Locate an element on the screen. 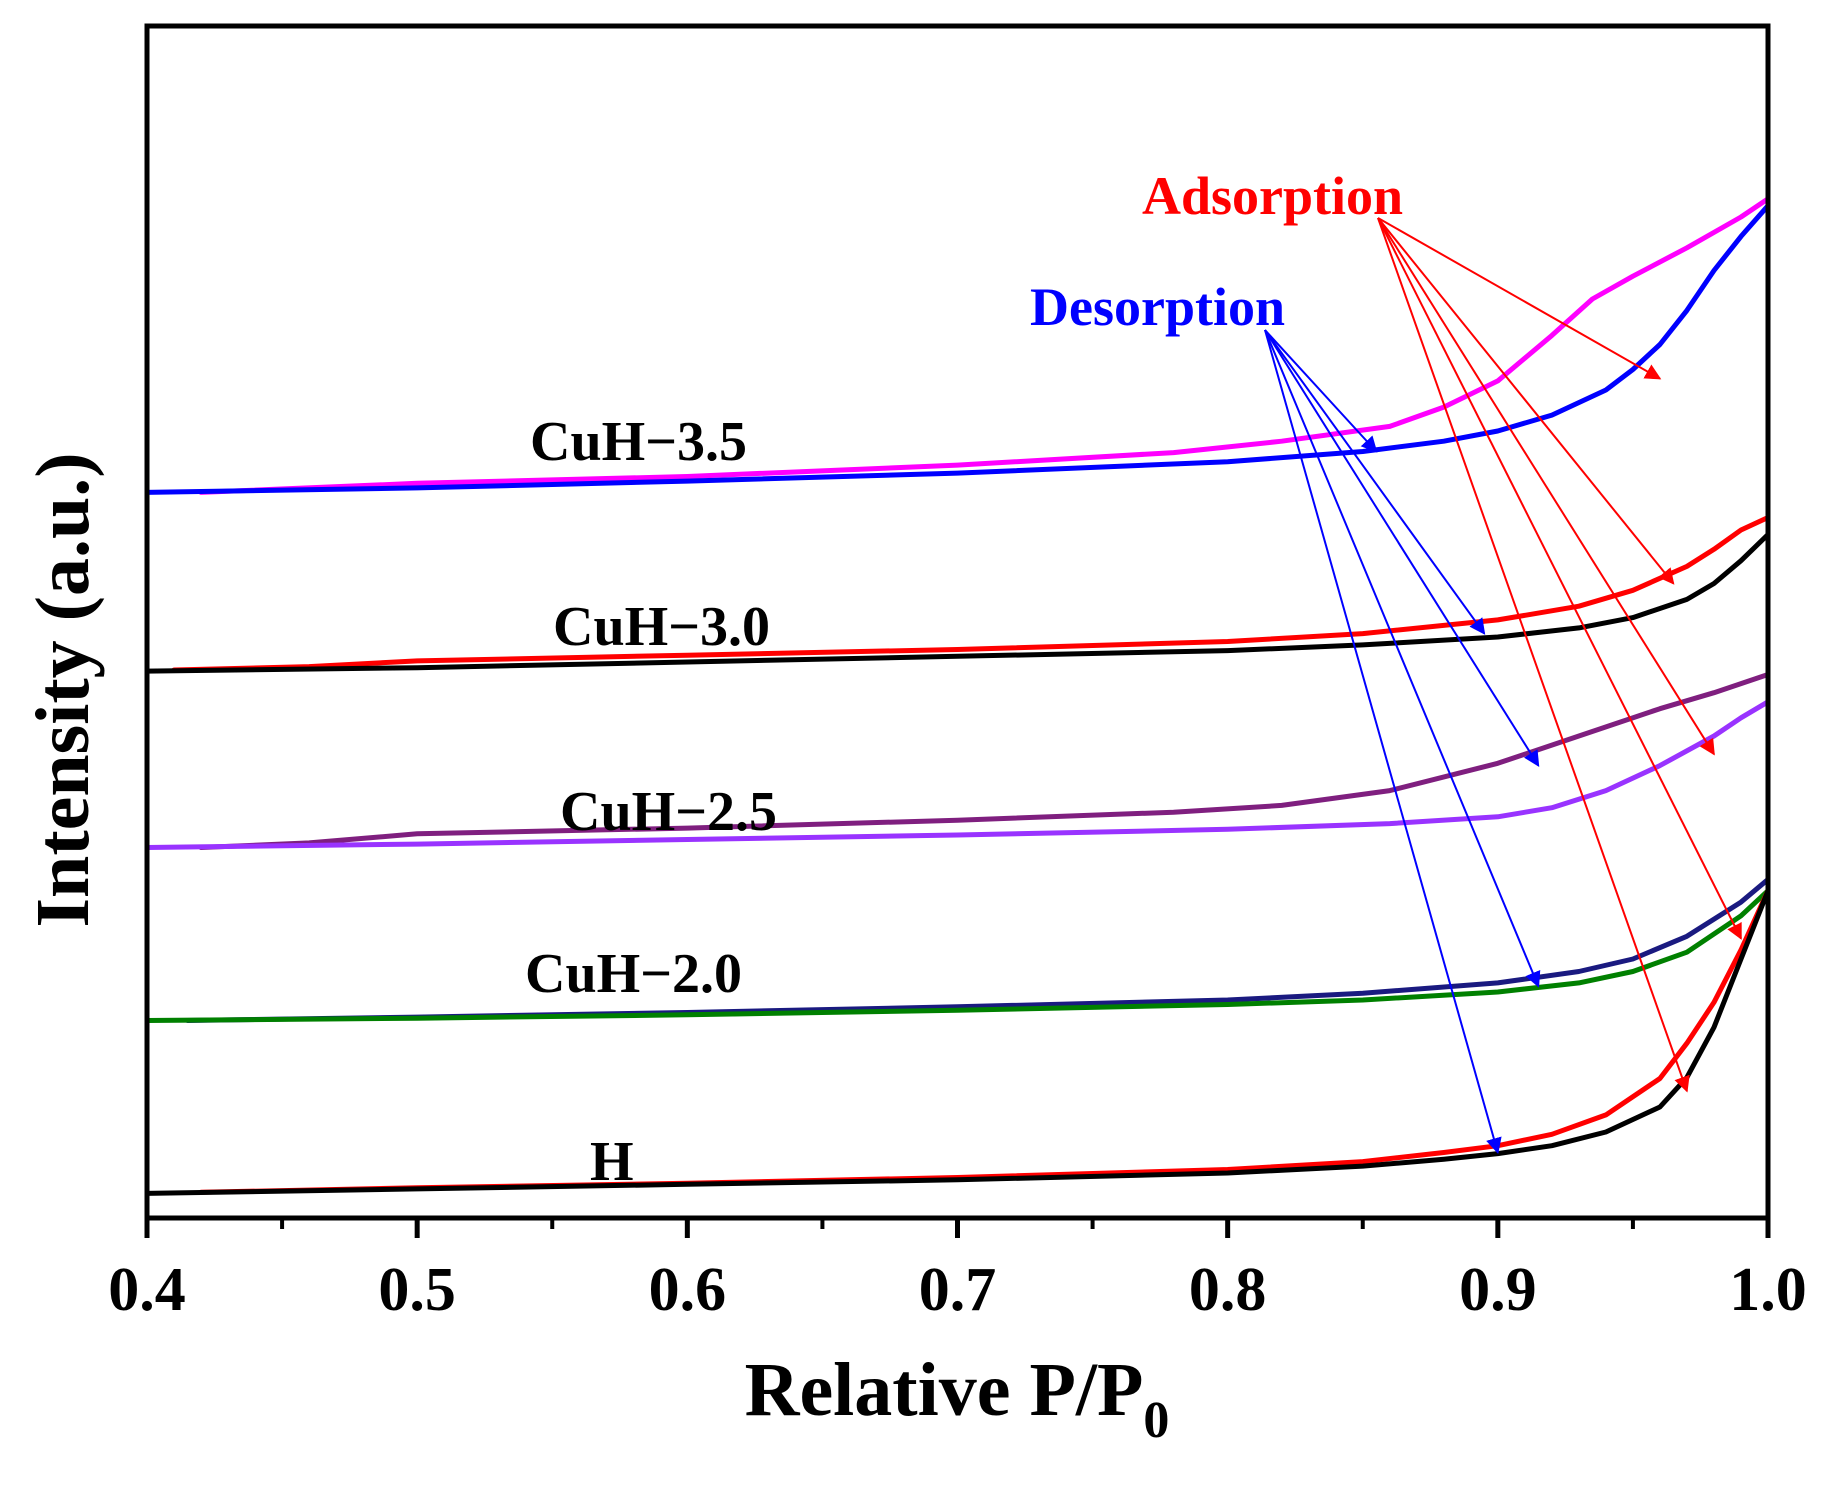 The image size is (1840, 1491). x-tick-label: 0.9 is located at coordinates (1498, 1290).